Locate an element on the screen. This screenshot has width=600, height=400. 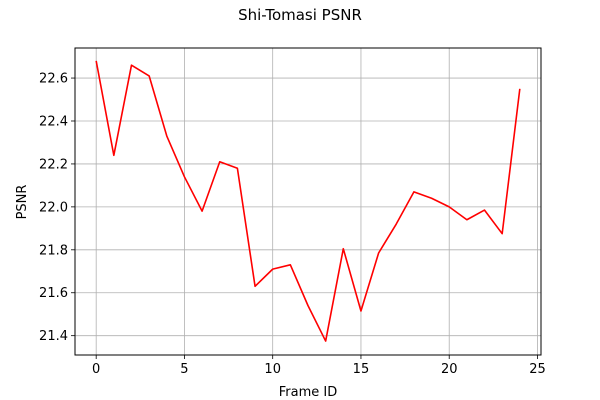
y-tick-label: 22.4 is located at coordinates (53, 121).